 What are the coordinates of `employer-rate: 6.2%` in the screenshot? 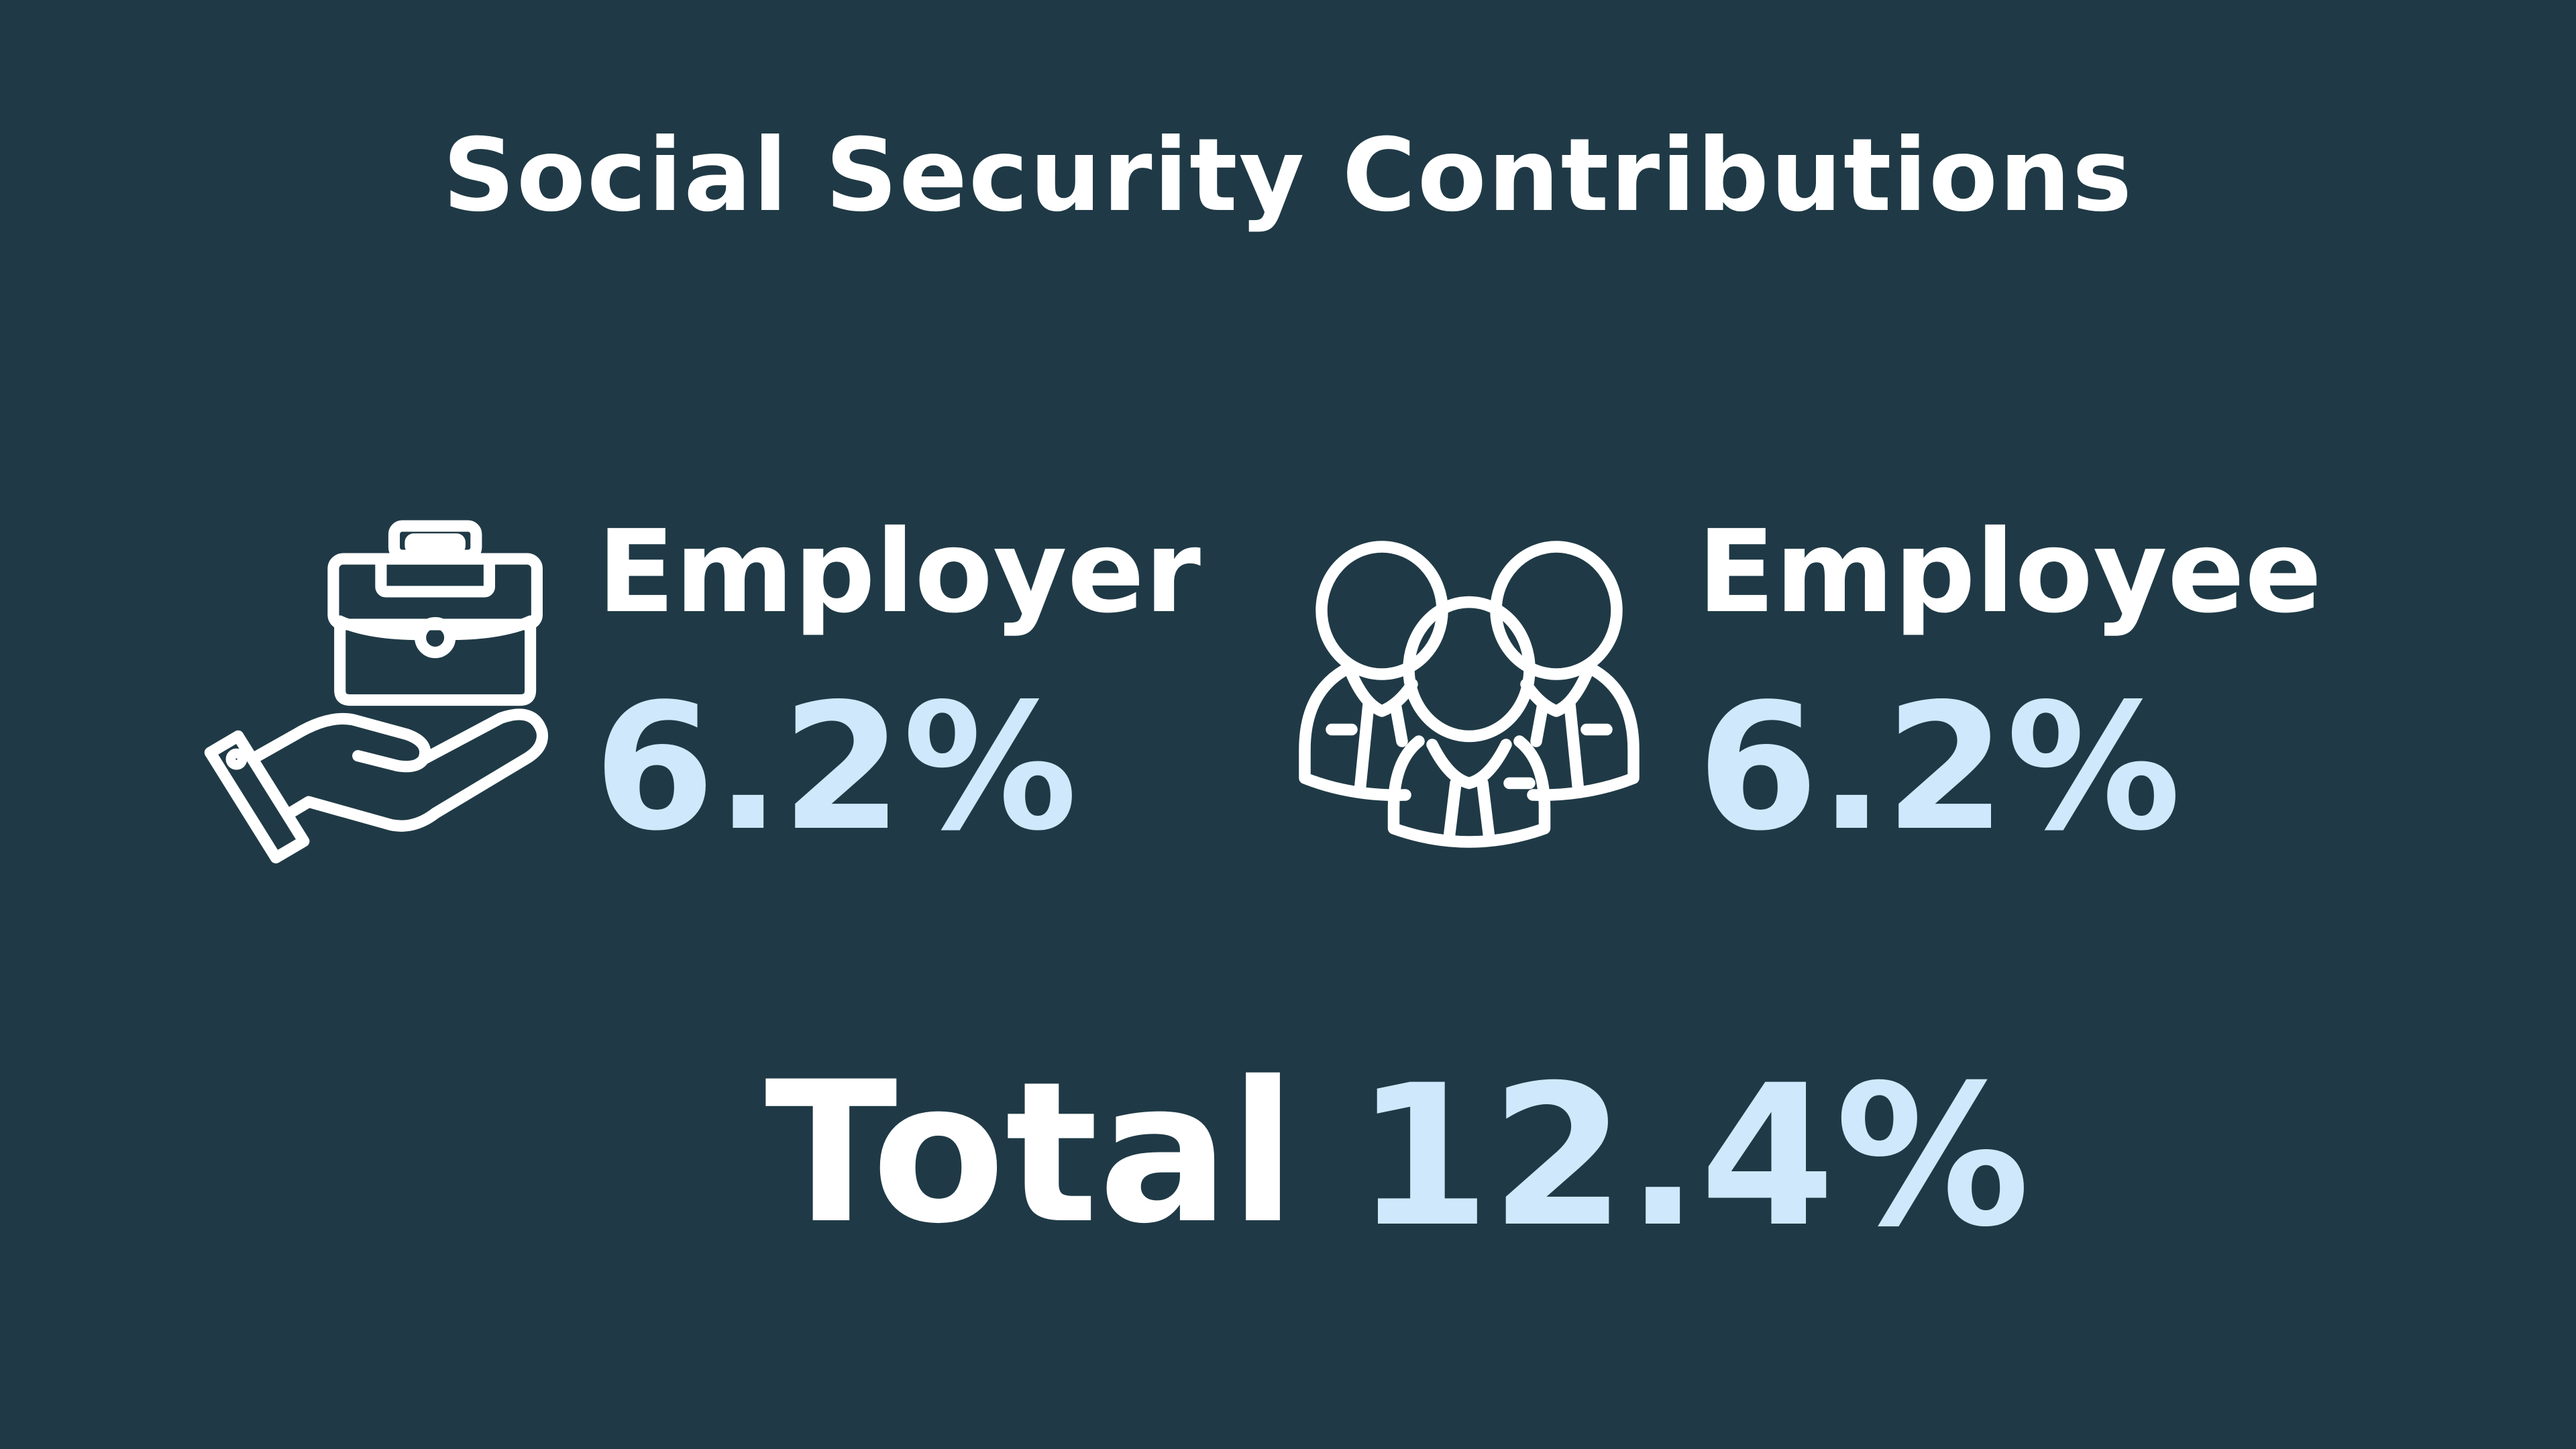 It's located at (836, 768).